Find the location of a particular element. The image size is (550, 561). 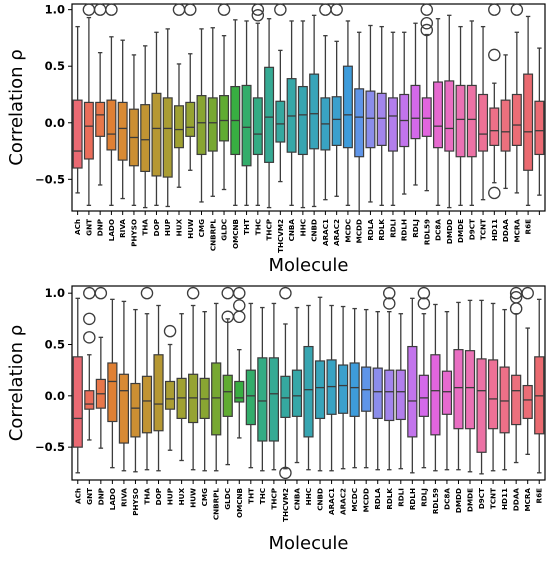

box-THT is located at coordinates (250, 385).